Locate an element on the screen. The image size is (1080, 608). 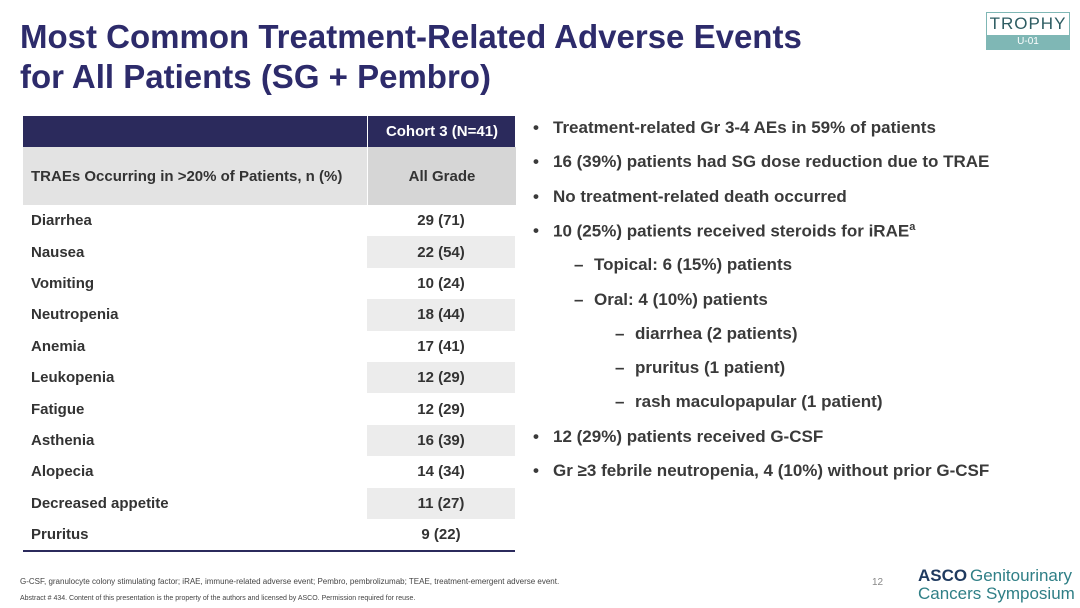
table-row: Diarrhea 29 (71) is located at coordinates (269, 220).